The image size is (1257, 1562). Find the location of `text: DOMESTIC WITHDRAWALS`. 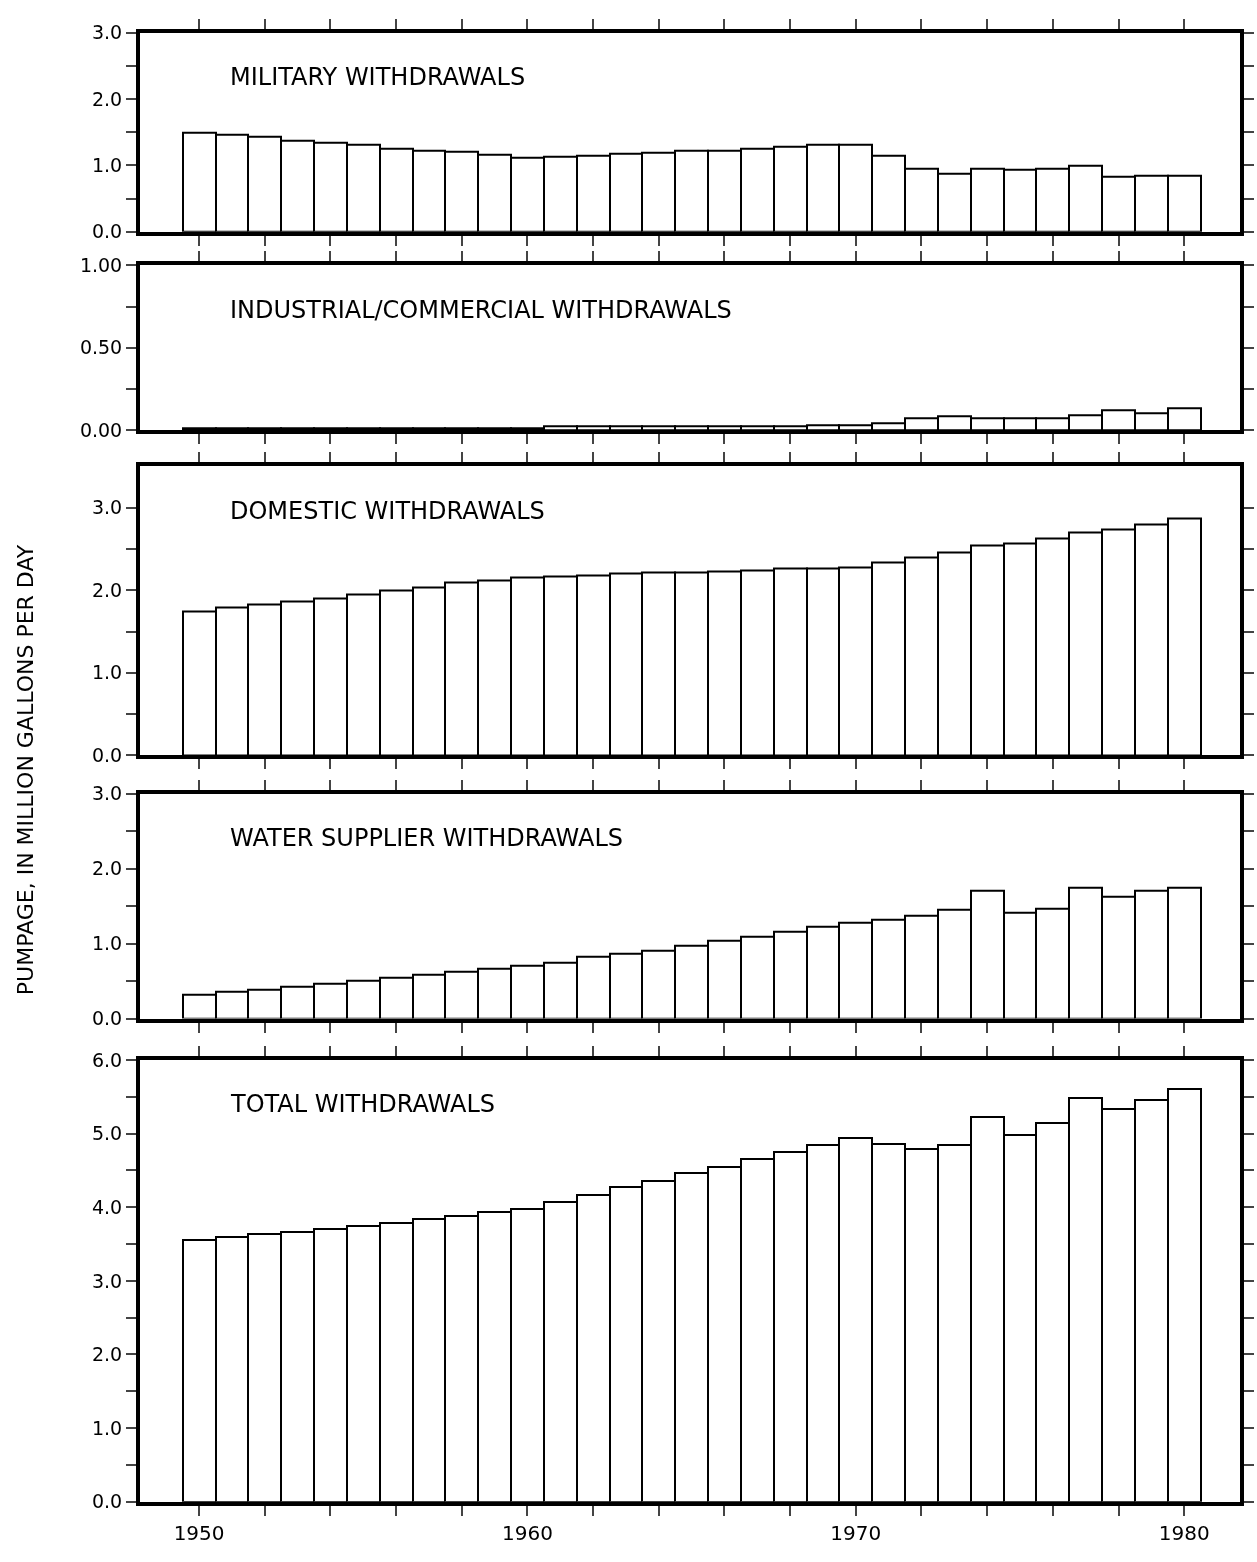

text: DOMESTIC WITHDRAWALS is located at coordinates (387, 511).